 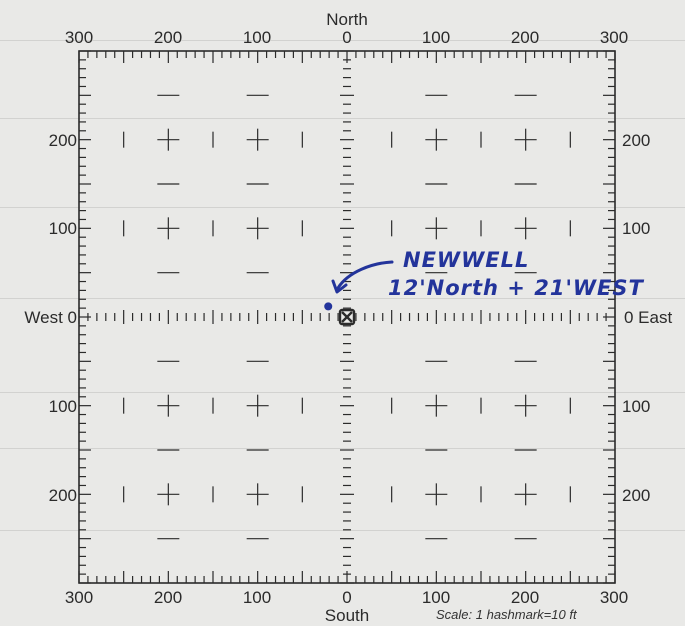 What do you see at coordinates (506, 614) in the screenshot?
I see `scale-note: Scale: 1 hashmark=10 ft` at bounding box center [506, 614].